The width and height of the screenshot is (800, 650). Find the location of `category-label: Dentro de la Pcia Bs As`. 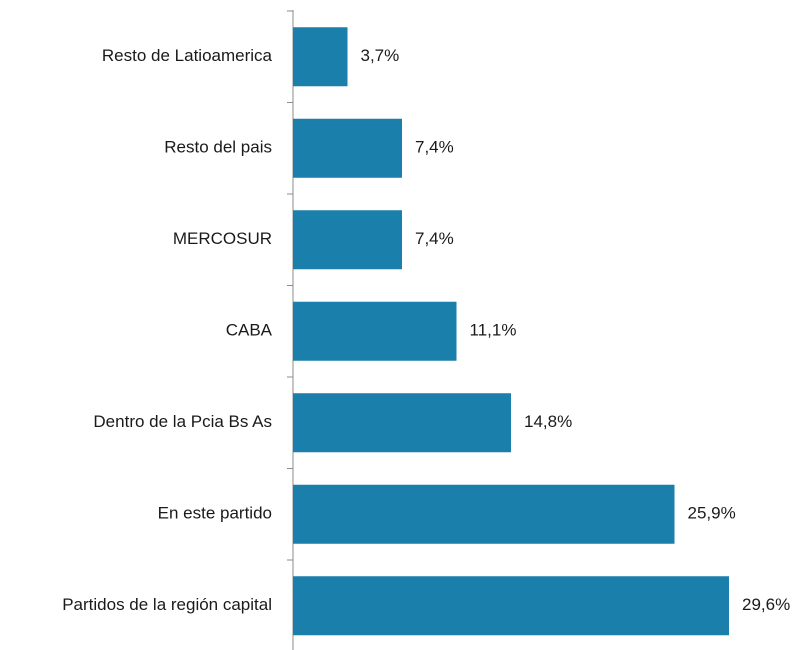

category-label: Dentro de la Pcia Bs As is located at coordinates (182, 421).